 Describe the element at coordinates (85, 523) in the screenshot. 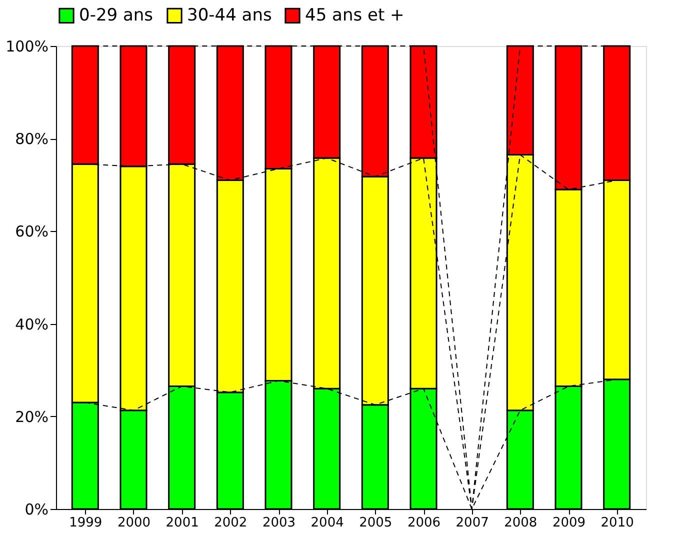

I see `x-tick-label: 1999` at that location.